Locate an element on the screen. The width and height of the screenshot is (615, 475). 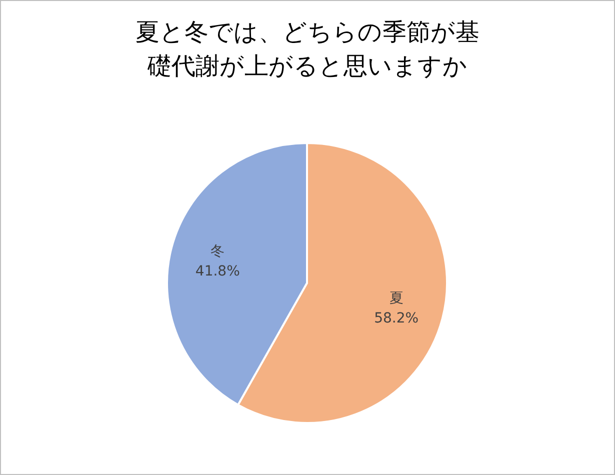
data-label: 58.2% is located at coordinates (396, 318).